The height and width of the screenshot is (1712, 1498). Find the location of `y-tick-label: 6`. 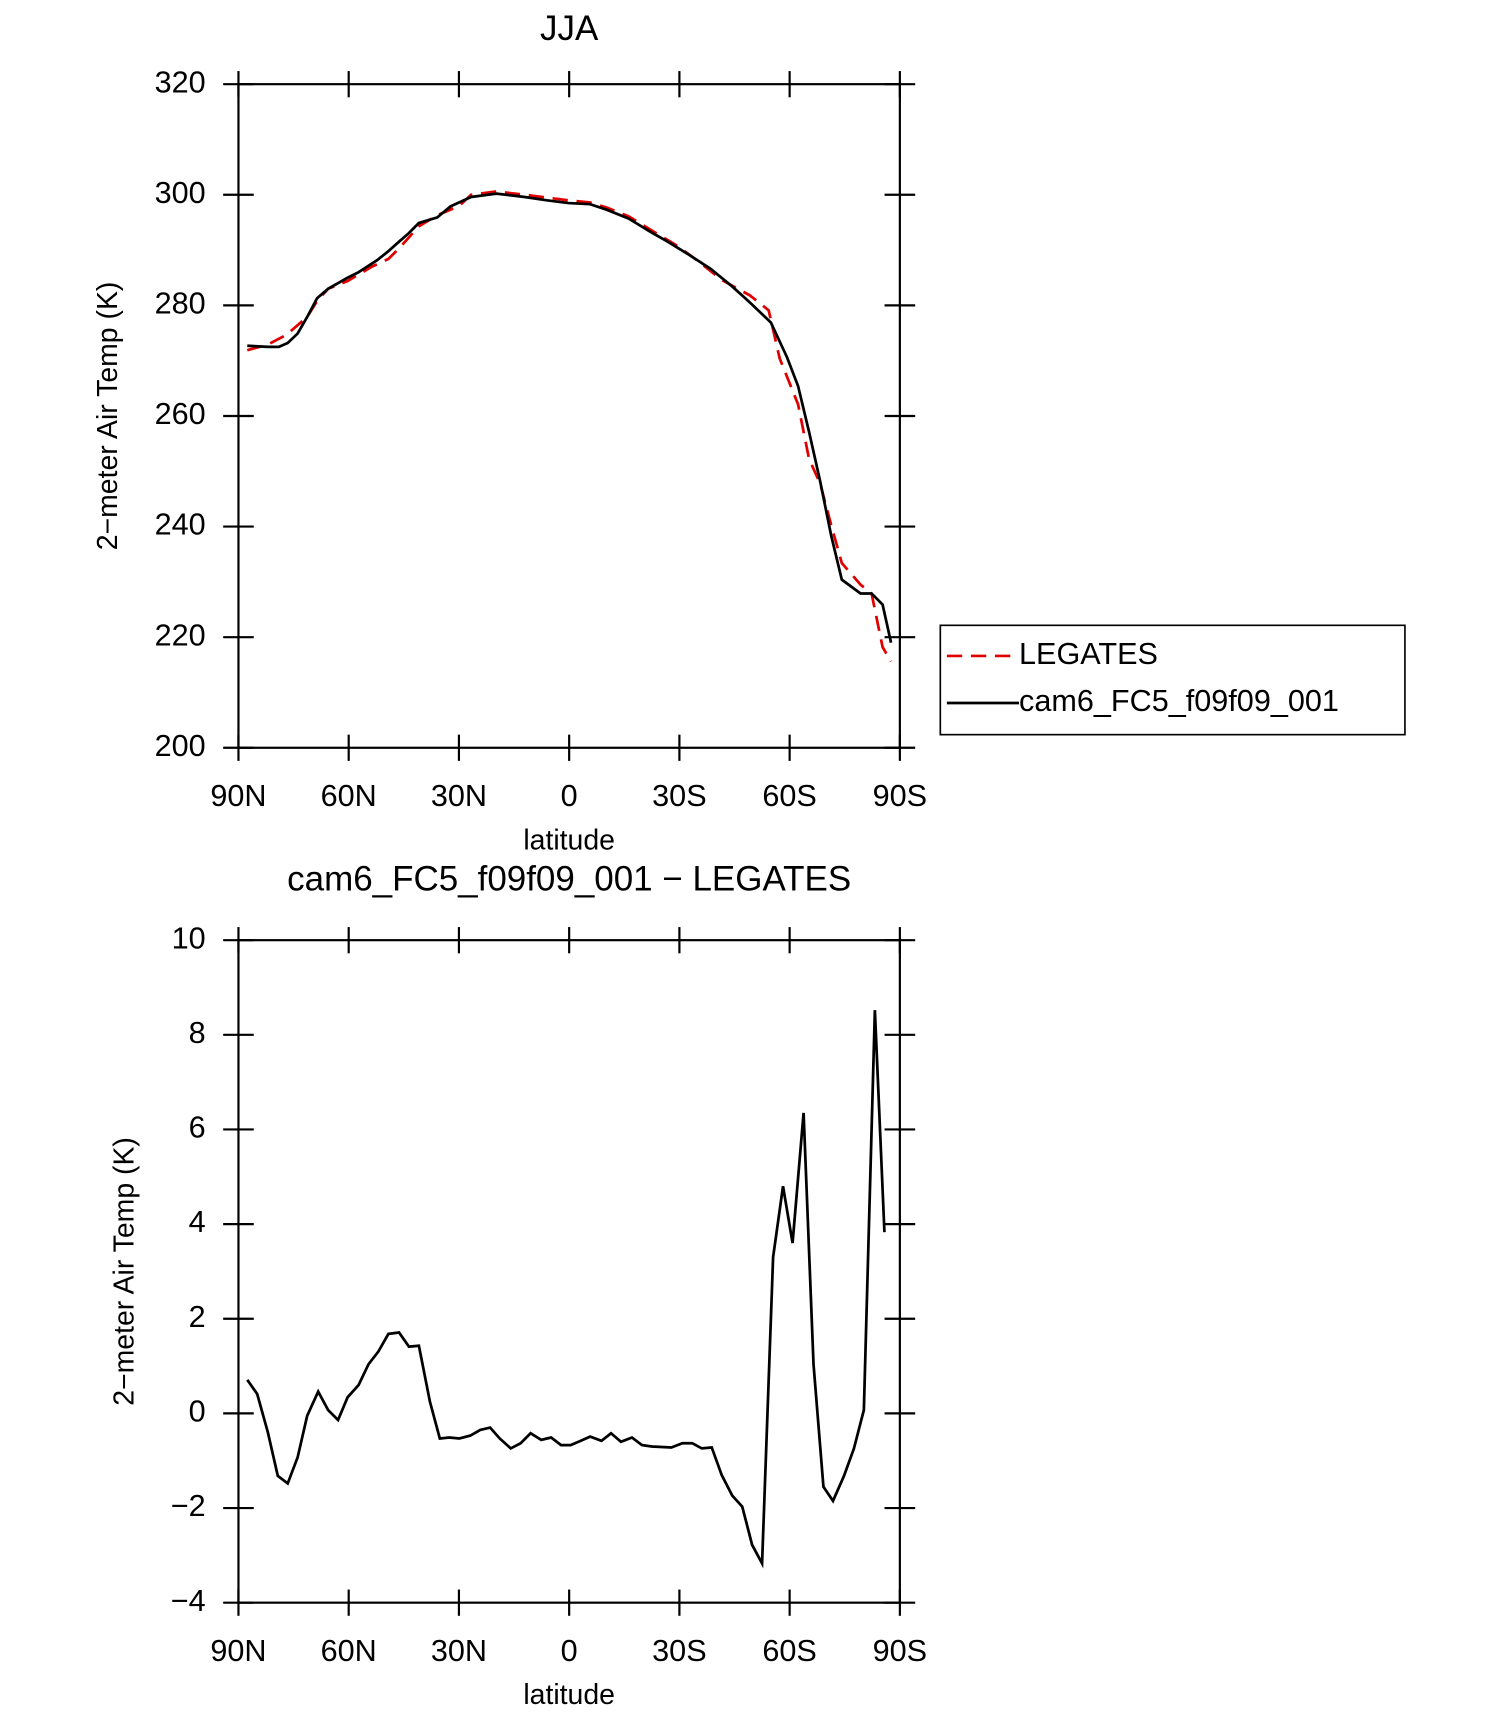

y-tick-label: 6 is located at coordinates (197, 1128).